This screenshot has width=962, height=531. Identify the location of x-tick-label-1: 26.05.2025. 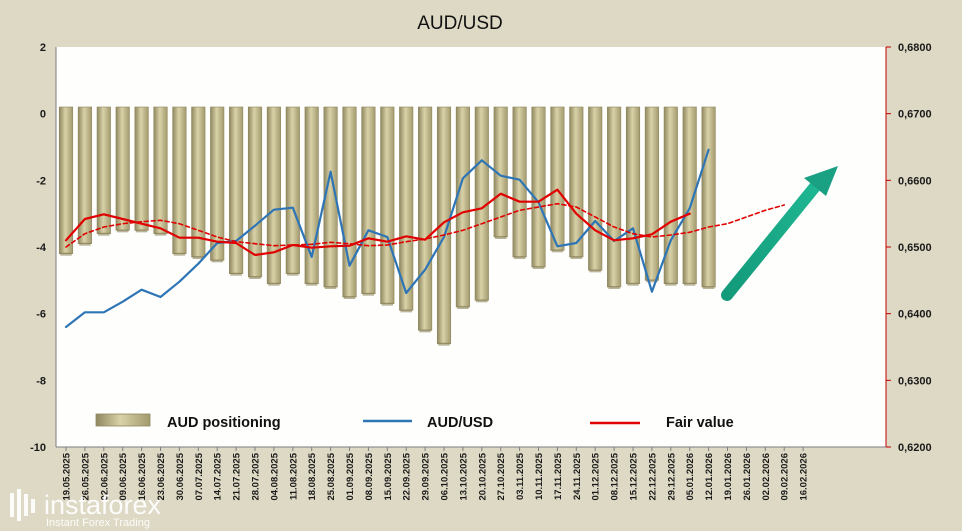
(85, 476).